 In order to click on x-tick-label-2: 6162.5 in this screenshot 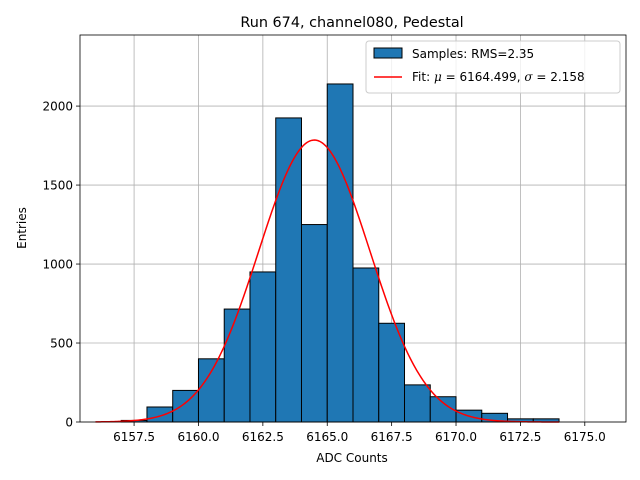, I will do `click(263, 437)`.